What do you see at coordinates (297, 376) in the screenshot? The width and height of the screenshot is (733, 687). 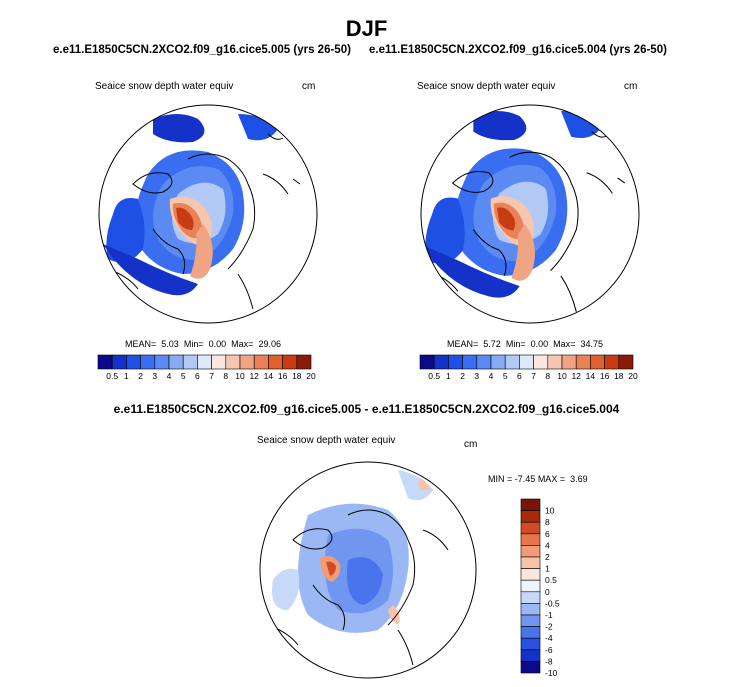 I see `colorbar-left-tick-label: 18` at bounding box center [297, 376].